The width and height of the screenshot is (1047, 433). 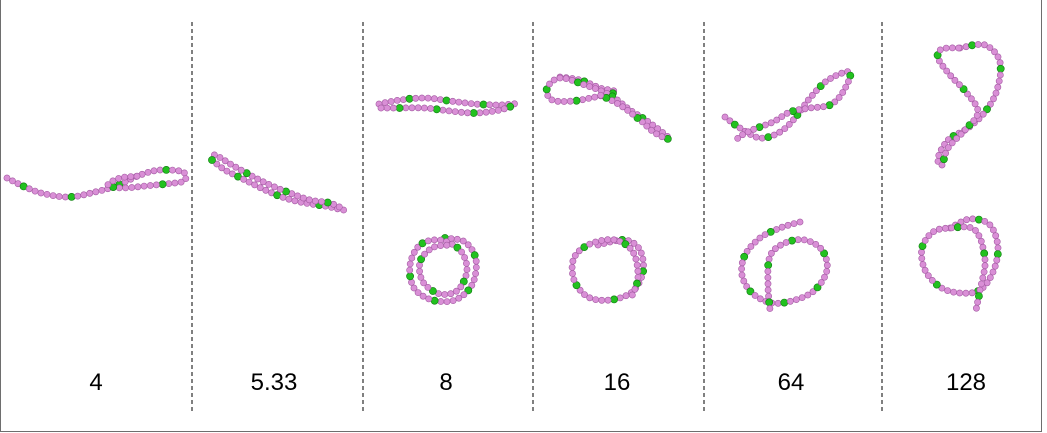 What do you see at coordinates (446, 105) in the screenshot?
I see `chain-panel-3-top` at bounding box center [446, 105].